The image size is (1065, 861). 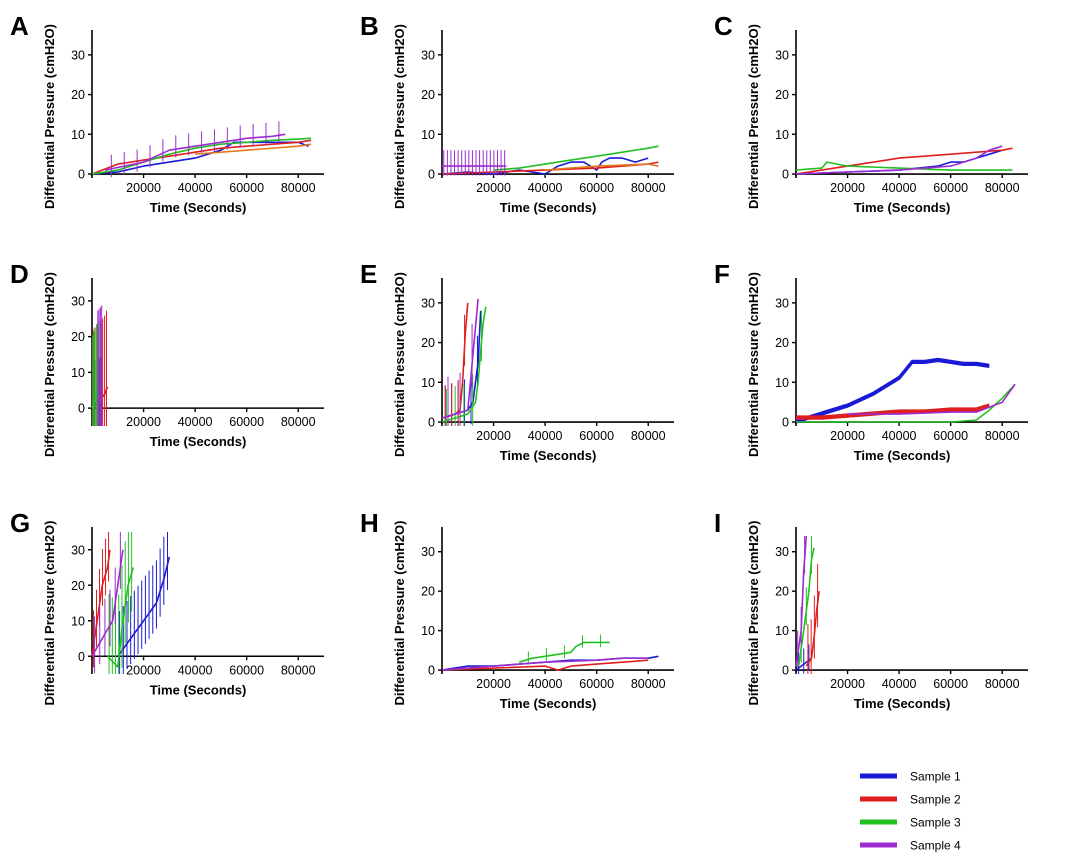 What do you see at coordinates (20, 523) in the screenshot?
I see `panel-letter-G: G` at bounding box center [20, 523].